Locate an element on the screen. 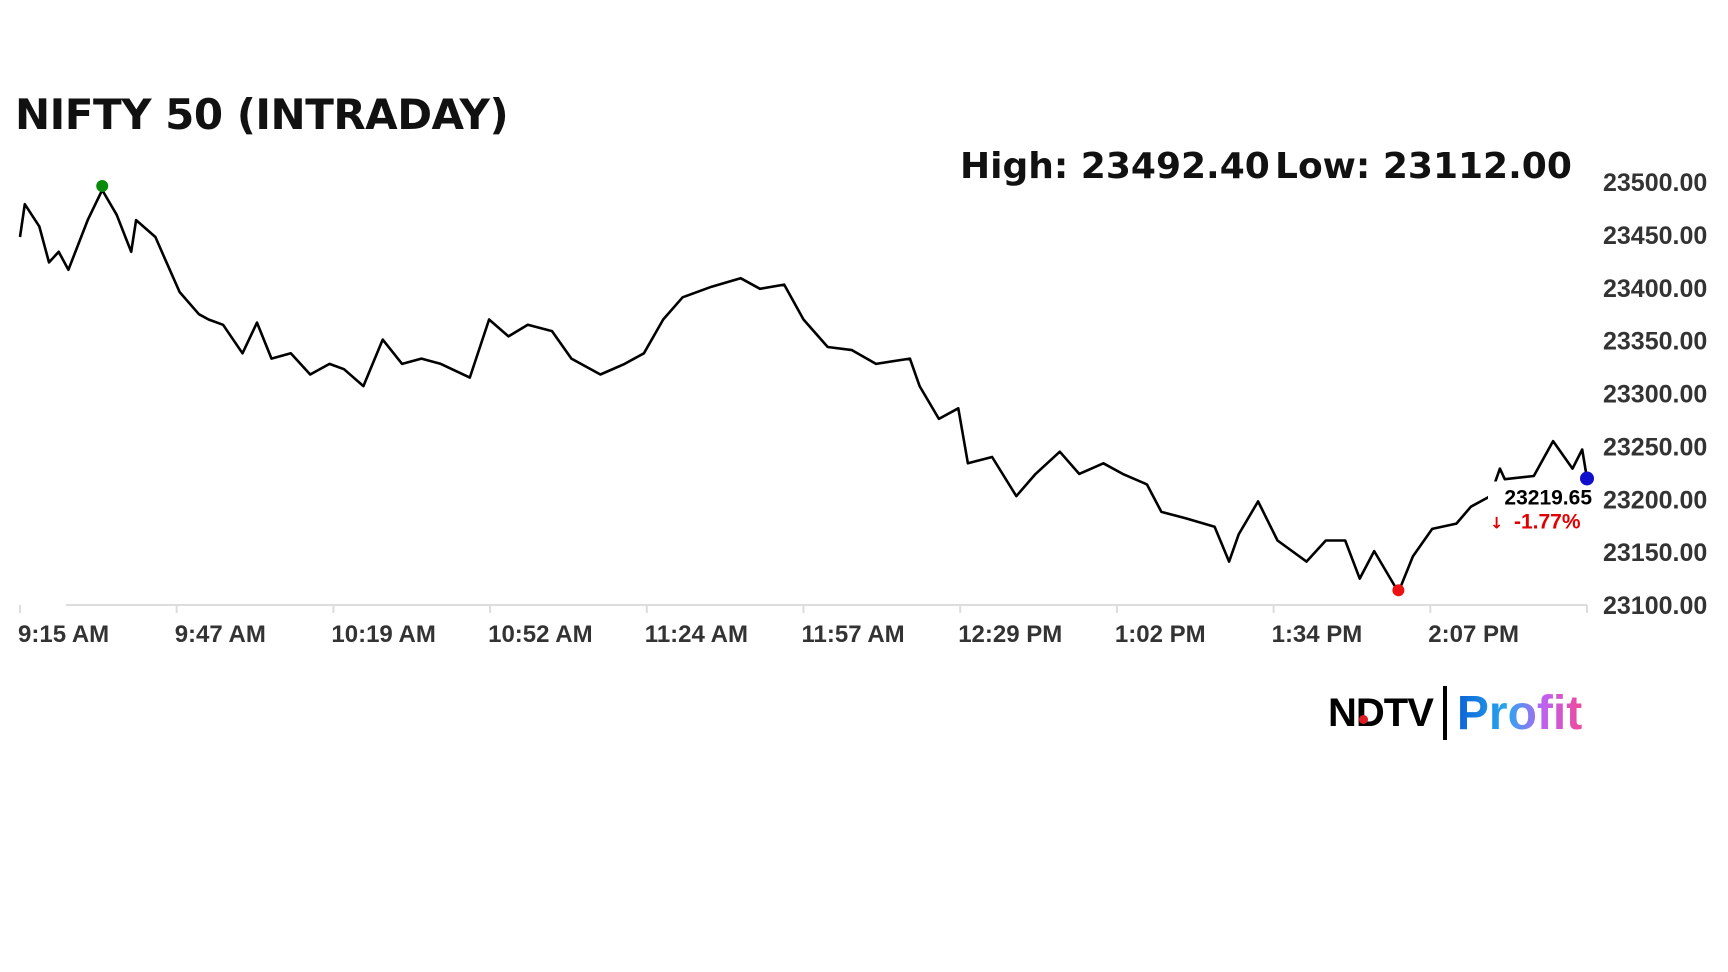 This screenshot has width=1728, height=972. x-tick-label: 10:19 AM is located at coordinates (383, 634).